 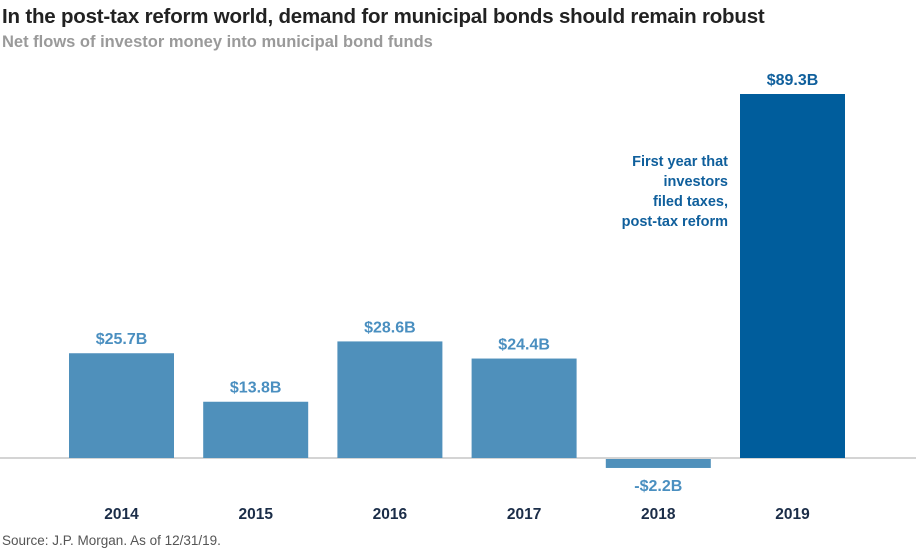 I want to click on x-tick-label: 2015, so click(x=255, y=514).